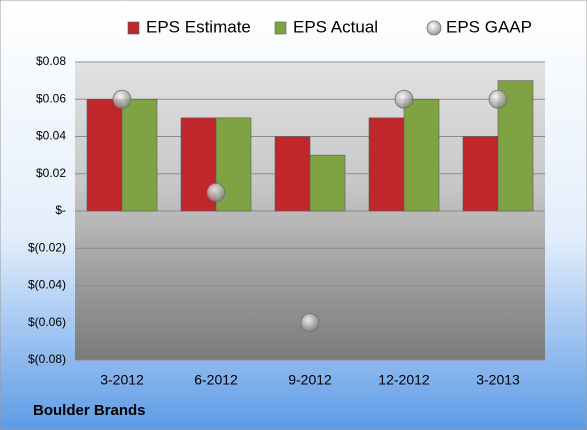  Describe the element at coordinates (47, 247) in the screenshot. I see `y-tick-label: $(0.02)` at that location.